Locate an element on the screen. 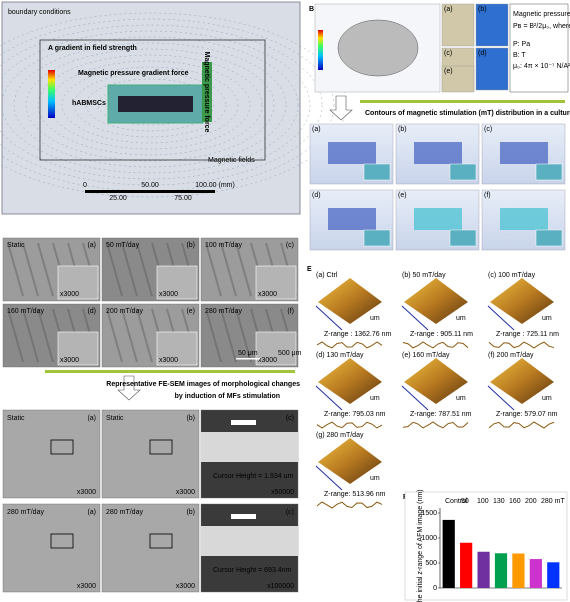 This screenshot has height=602, width=570. label: Z-range : 1362.76 nm is located at coordinates (357, 334).